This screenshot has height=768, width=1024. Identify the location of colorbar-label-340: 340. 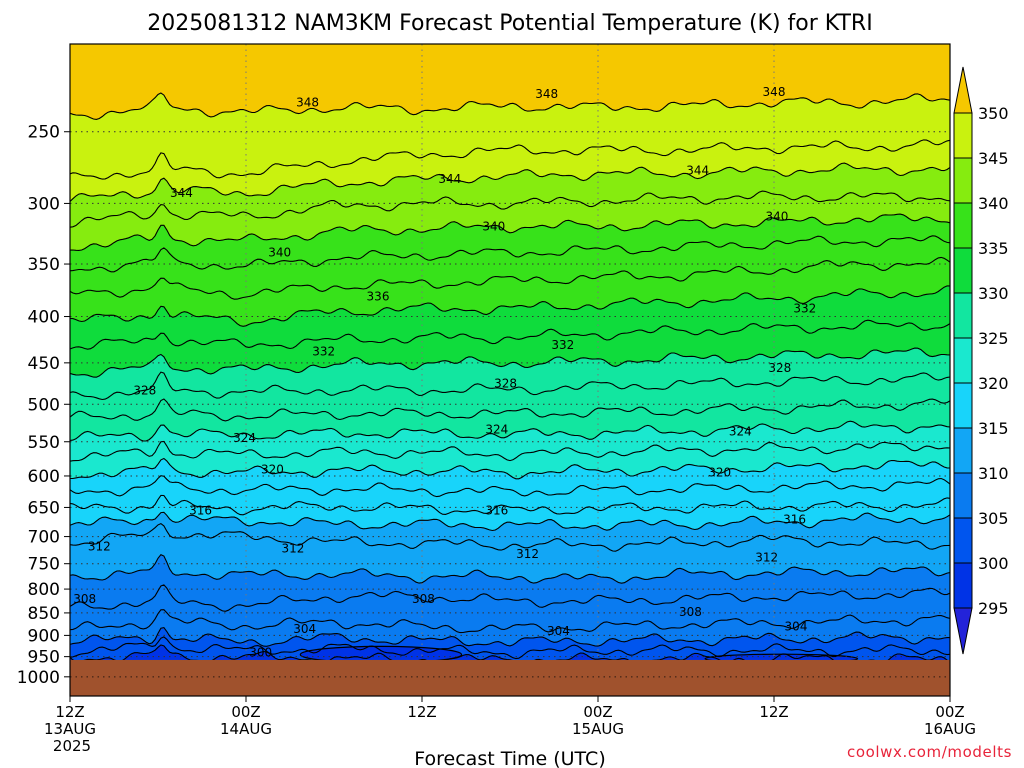
(993, 203).